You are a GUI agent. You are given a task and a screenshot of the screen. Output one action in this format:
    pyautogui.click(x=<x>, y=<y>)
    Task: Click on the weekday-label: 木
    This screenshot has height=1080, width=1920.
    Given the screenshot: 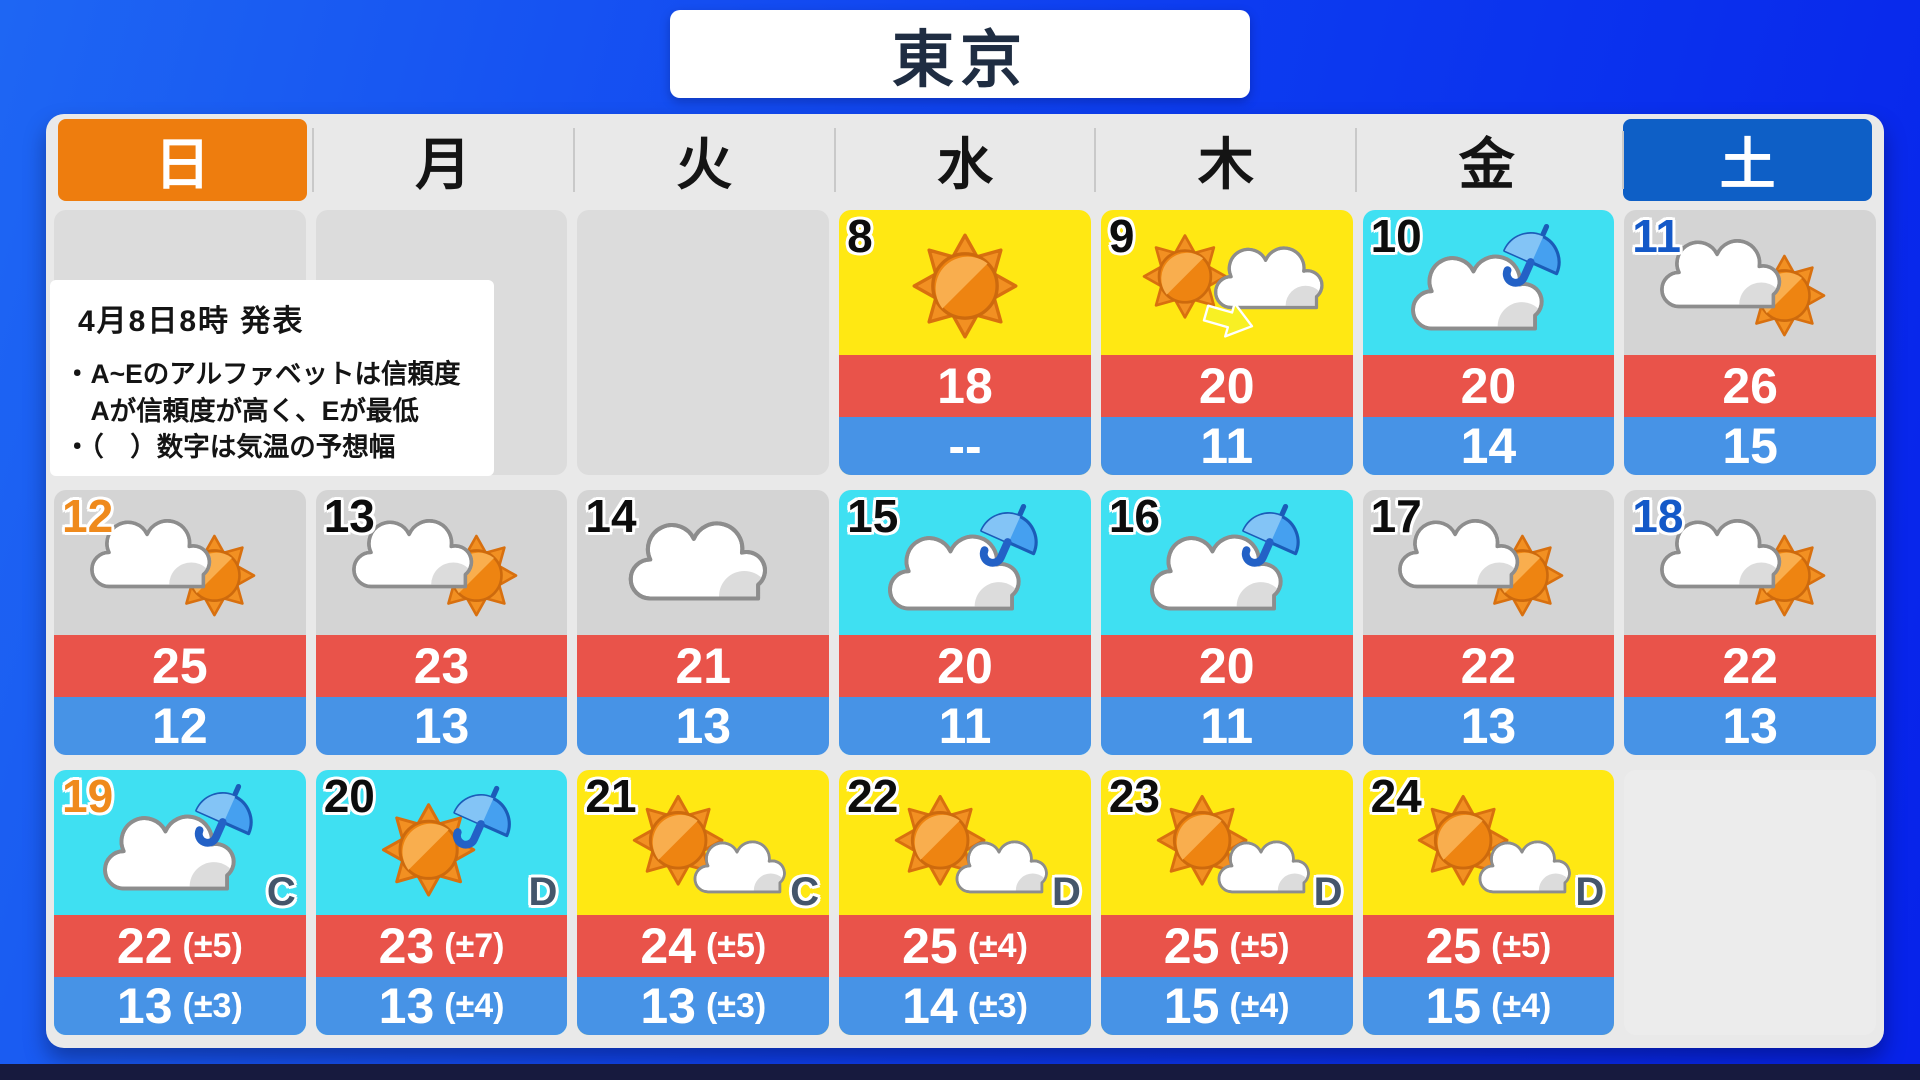 What is the action you would take?
    pyautogui.click(x=1225, y=164)
    